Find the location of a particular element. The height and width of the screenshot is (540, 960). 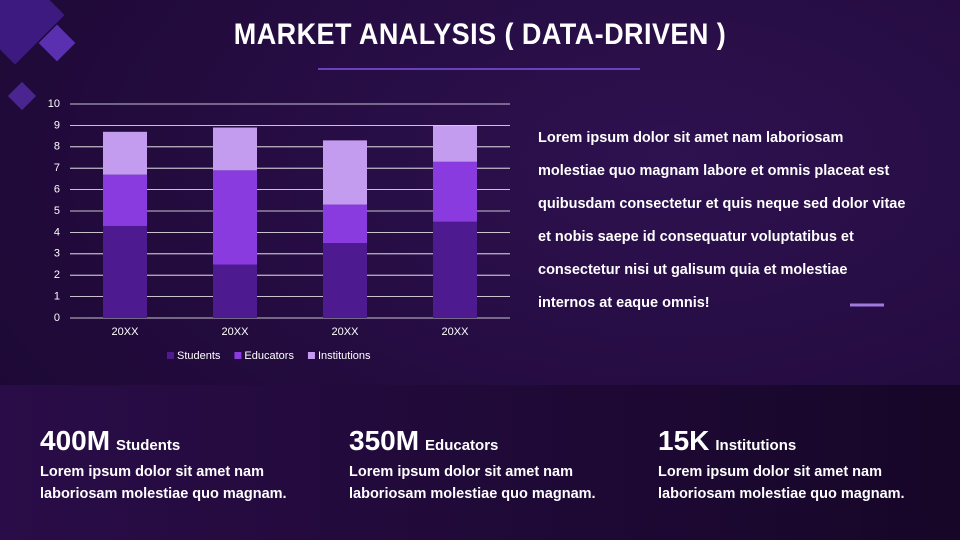

y-tick-label: 3 is located at coordinates (57, 254).